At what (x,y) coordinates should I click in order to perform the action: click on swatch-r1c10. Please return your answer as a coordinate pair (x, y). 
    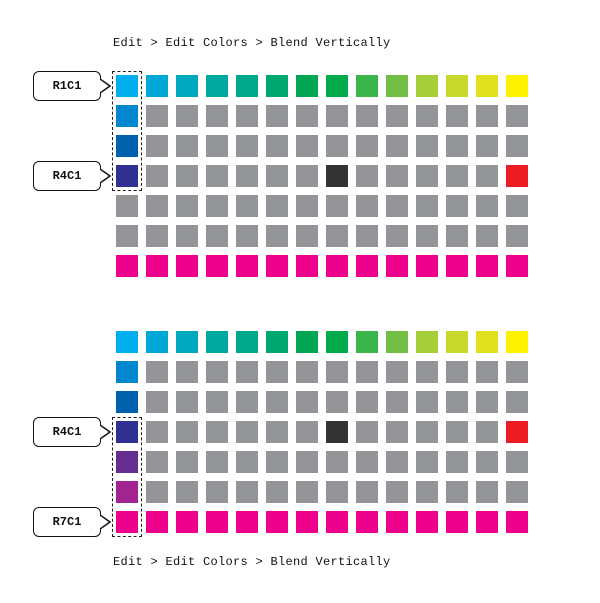
    Looking at the image, I should click on (397, 342).